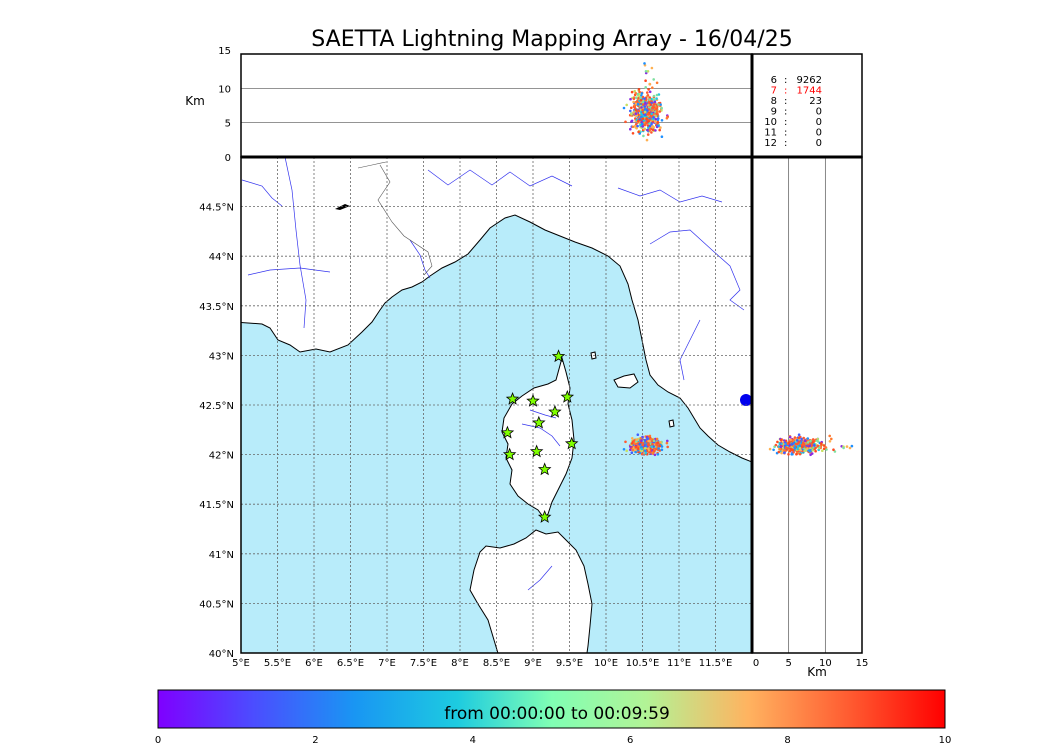 The height and width of the screenshot is (750, 1050). I want to click on station-count-label: 12, so click(770, 143).